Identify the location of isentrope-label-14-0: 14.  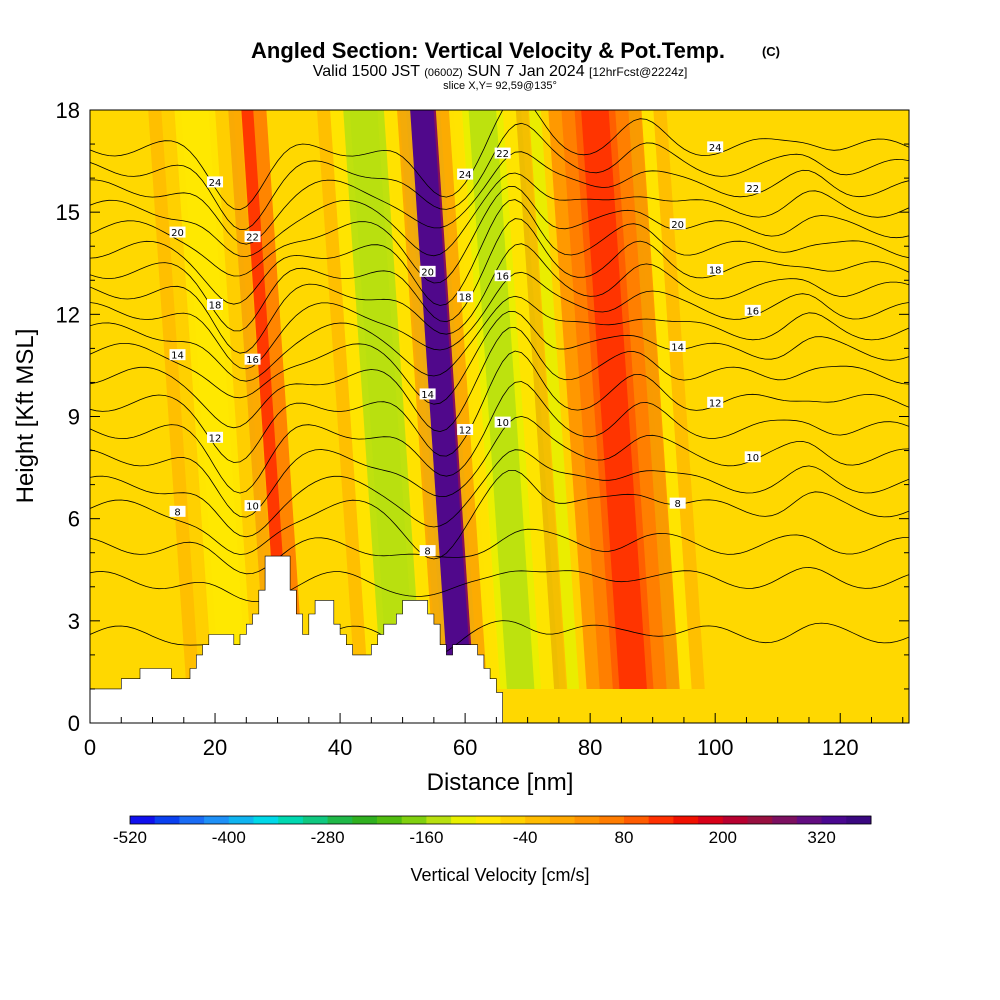
(177, 355).